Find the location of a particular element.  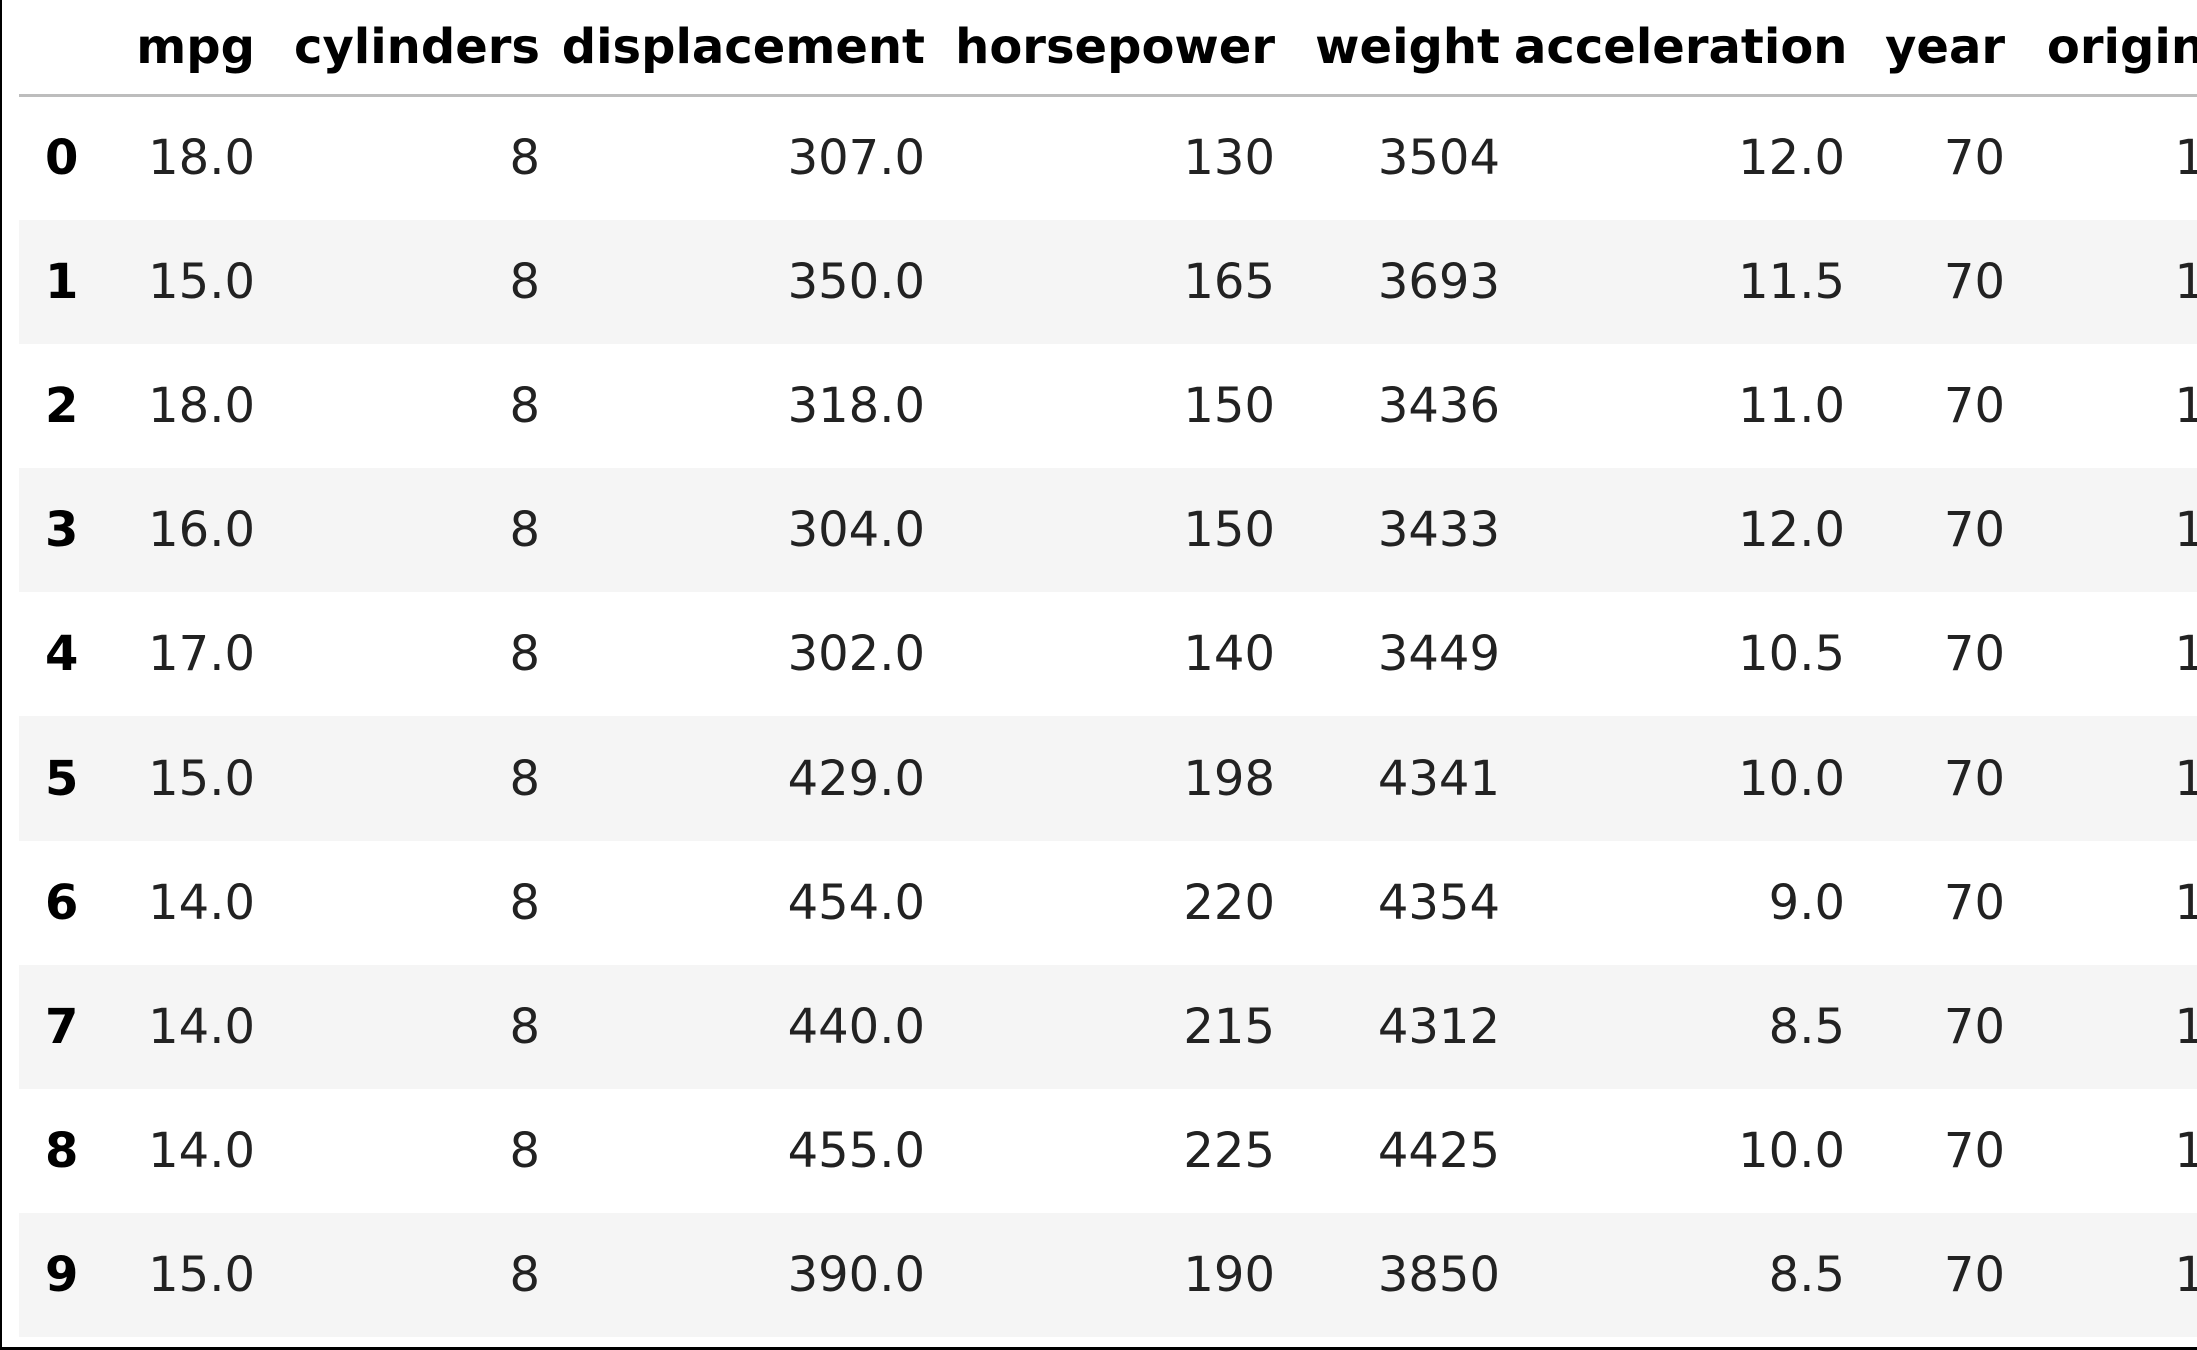

cell-weight: 3436 is located at coordinates (1438, 405).